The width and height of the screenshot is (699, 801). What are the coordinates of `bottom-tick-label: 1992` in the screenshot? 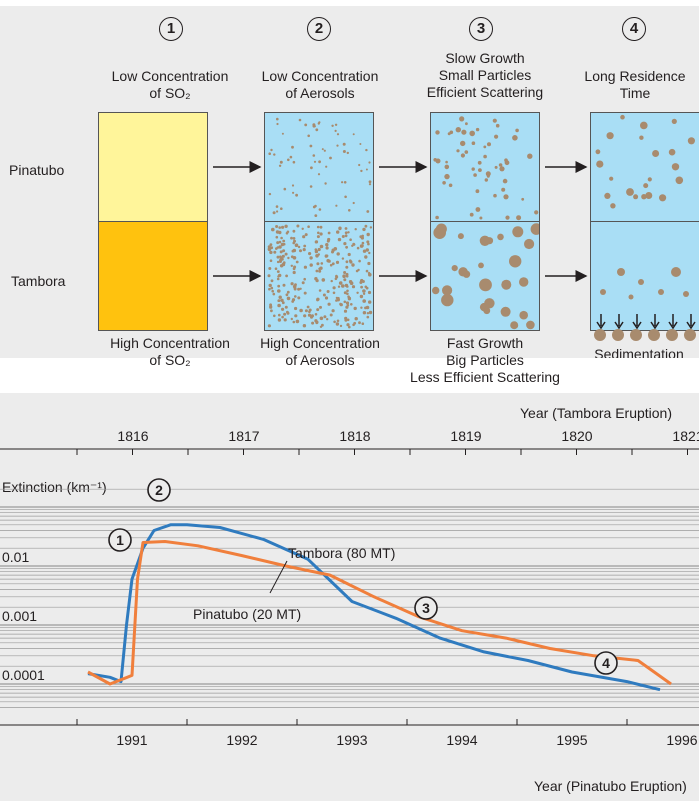 It's located at (241, 740).